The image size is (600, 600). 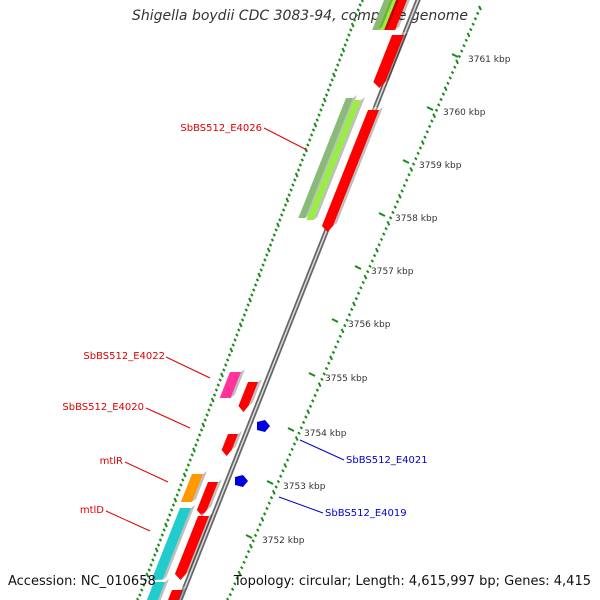 What do you see at coordinates (283, 541) in the screenshot?
I see `scale-label: 3752 kbp` at bounding box center [283, 541].